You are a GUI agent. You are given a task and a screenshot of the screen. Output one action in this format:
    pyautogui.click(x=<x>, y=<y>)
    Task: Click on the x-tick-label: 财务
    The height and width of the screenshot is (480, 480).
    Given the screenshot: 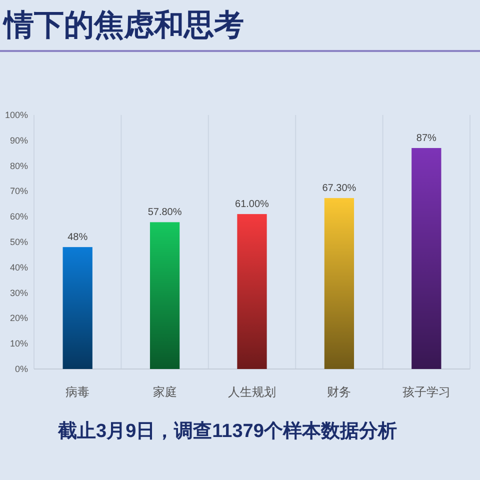 What is the action you would take?
    pyautogui.click(x=339, y=392)
    